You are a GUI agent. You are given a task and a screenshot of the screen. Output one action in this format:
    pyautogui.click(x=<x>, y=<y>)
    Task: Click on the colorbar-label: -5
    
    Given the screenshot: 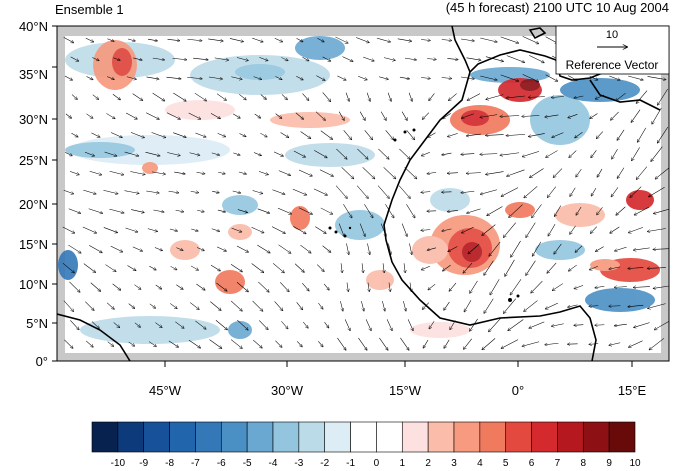 What is the action you would take?
    pyautogui.click(x=247, y=463)
    